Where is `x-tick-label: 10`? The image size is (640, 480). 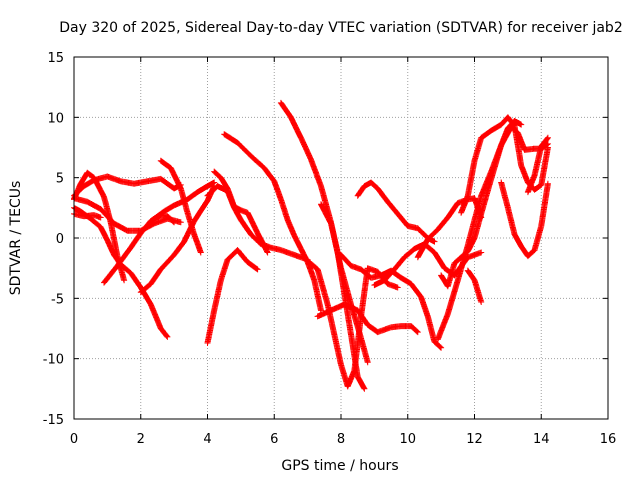 x-tick-label: 10 is located at coordinates (407, 439).